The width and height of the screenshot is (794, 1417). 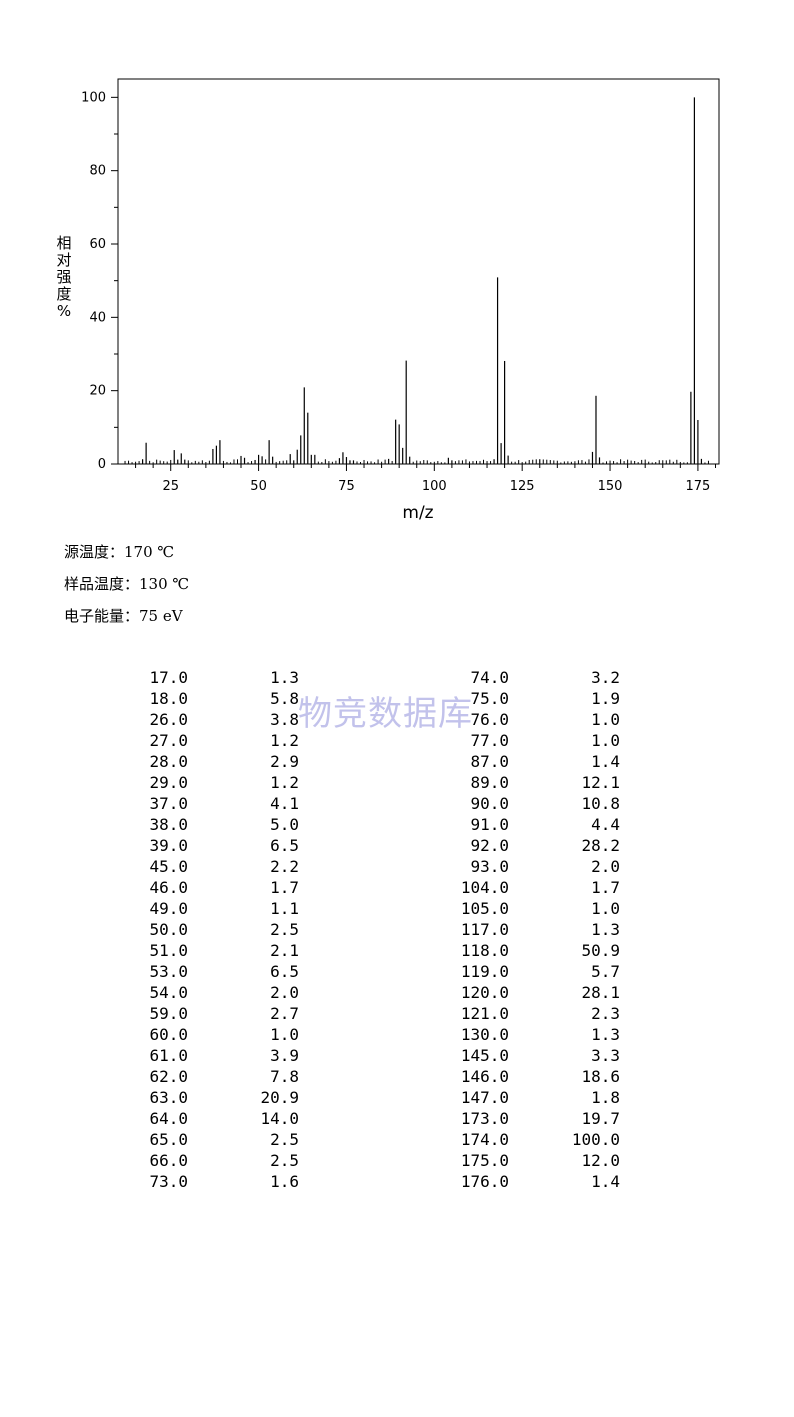 I want to click on peak-intensity: 2.9, so click(x=284, y=761).